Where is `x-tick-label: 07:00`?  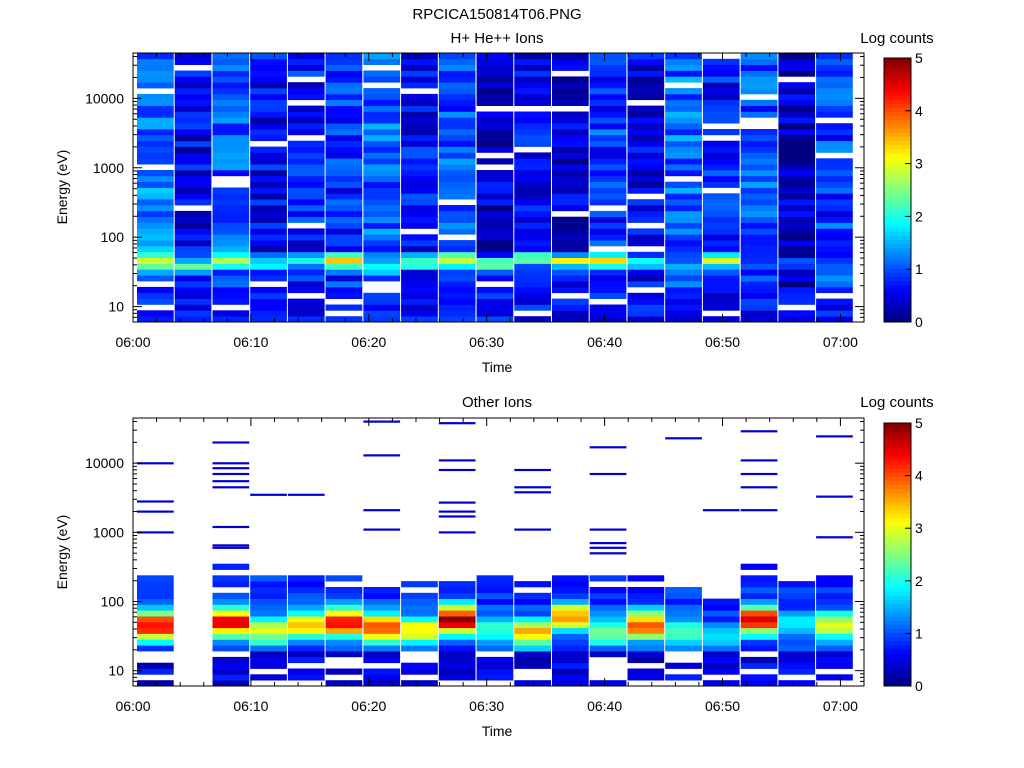
x-tick-label: 07:00 is located at coordinates (840, 706).